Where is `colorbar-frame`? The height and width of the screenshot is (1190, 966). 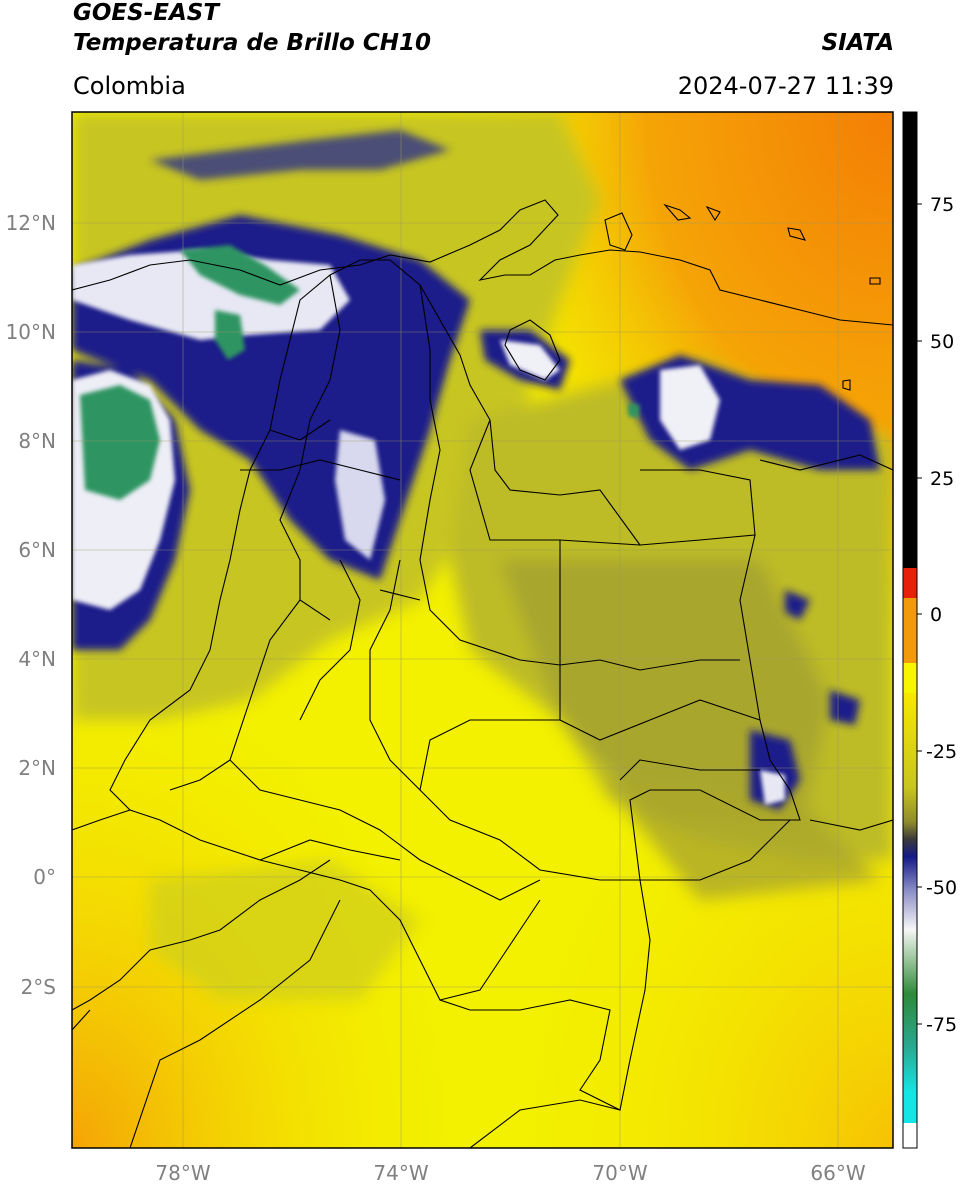
colorbar-frame is located at coordinates (910, 630).